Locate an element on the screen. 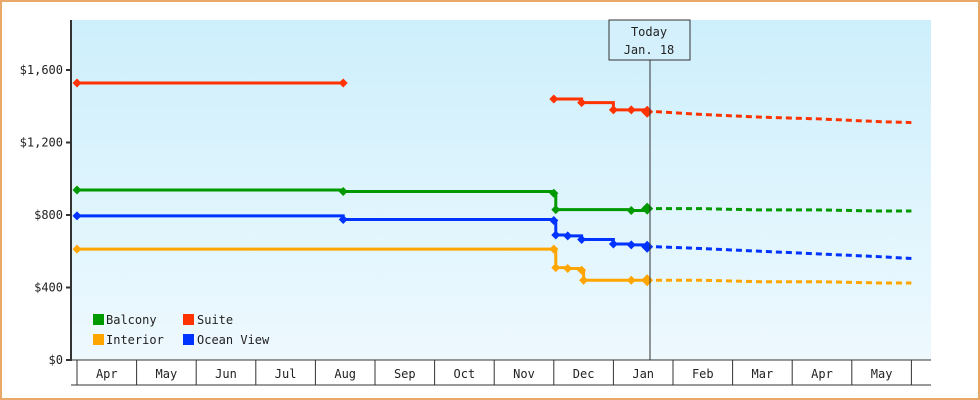  legend-label: Balcony is located at coordinates (131, 320).